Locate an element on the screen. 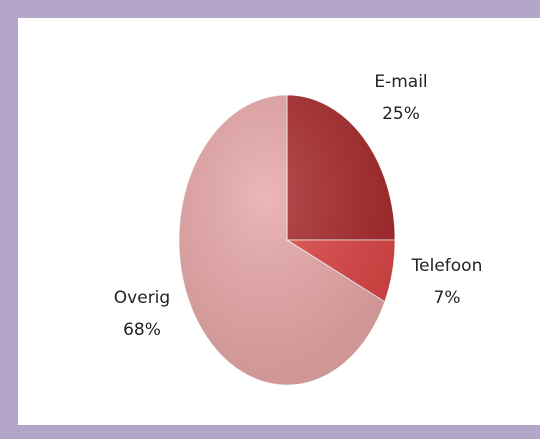 The height and width of the screenshot is (439, 540). slice-label: Telefoon is located at coordinates (447, 266).